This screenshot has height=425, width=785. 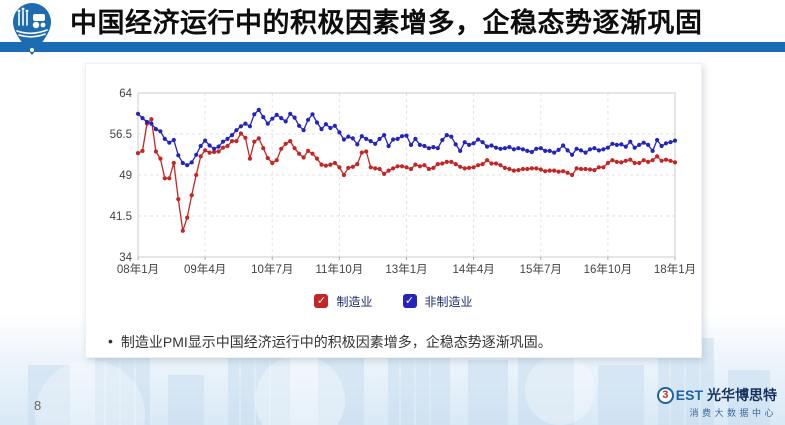 I want to click on x-axis-tick-label: 11年10月, so click(x=340, y=269).